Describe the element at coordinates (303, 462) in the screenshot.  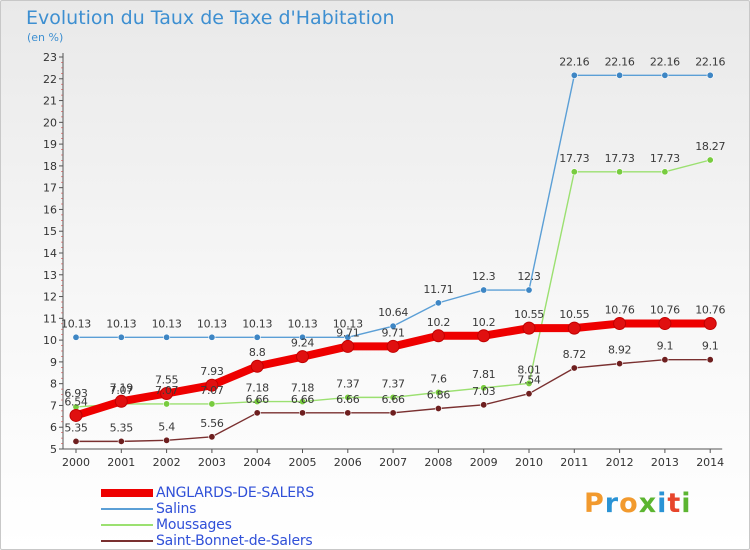
I see `x-tick-label: 2005` at that location.